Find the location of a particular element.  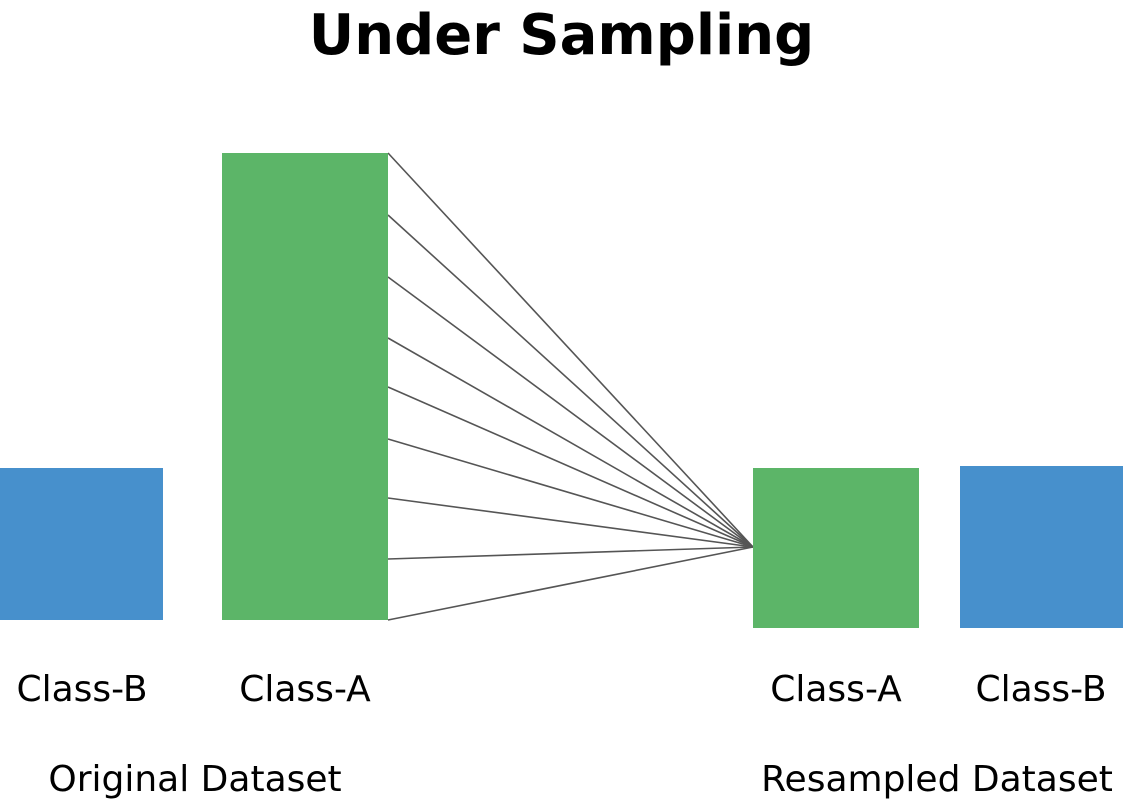

original-class-a-label: Class-A is located at coordinates (305, 689).